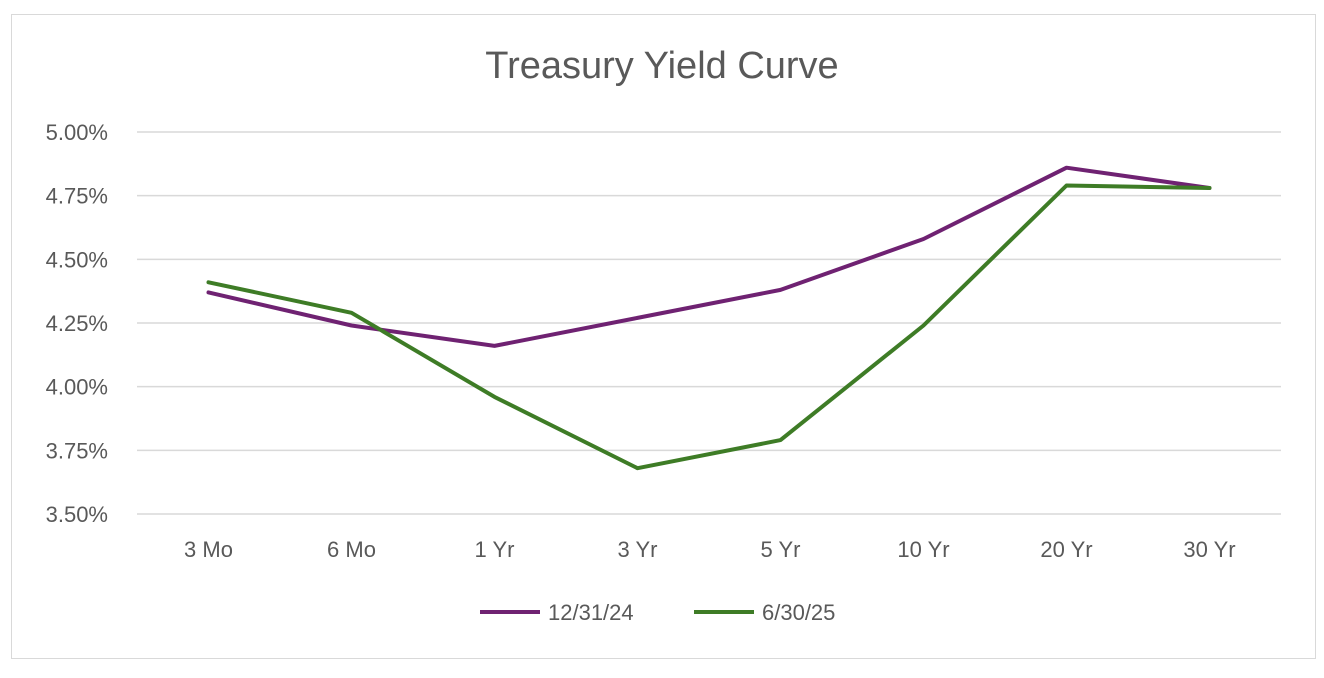  What do you see at coordinates (1209, 549) in the screenshot?
I see `x-tick-label: 30 Yr` at bounding box center [1209, 549].